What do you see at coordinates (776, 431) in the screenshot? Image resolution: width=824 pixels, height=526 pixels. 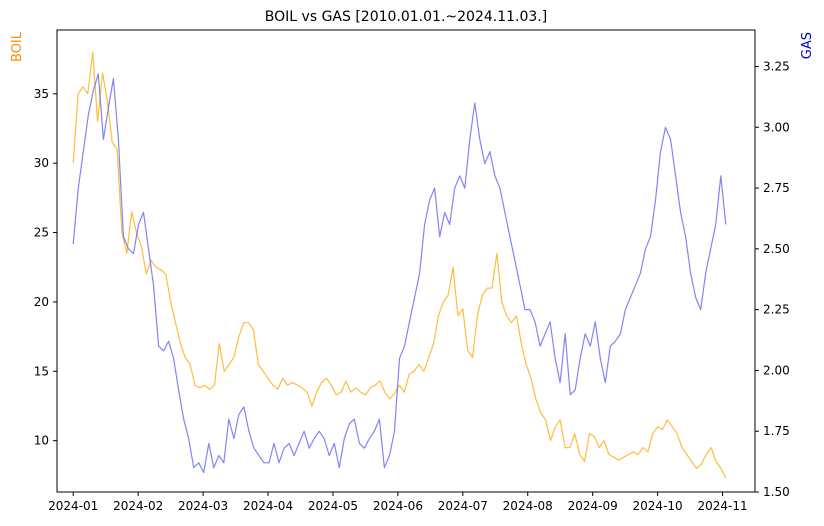 I see `right-y-tick-label: 1.75` at bounding box center [776, 431].